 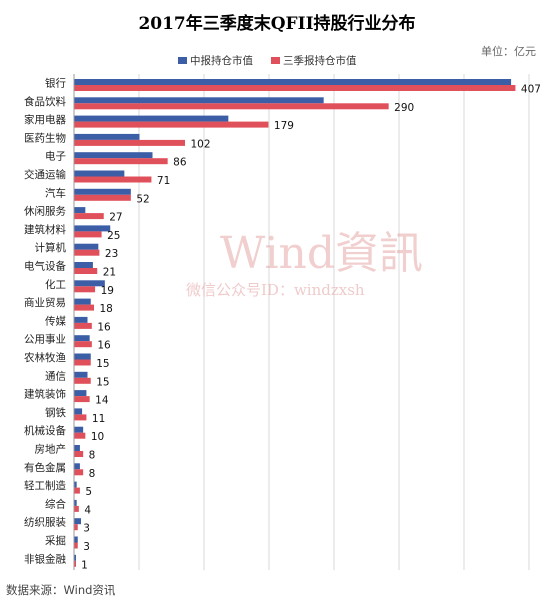 I want to click on data-label: 15, so click(x=102, y=364).